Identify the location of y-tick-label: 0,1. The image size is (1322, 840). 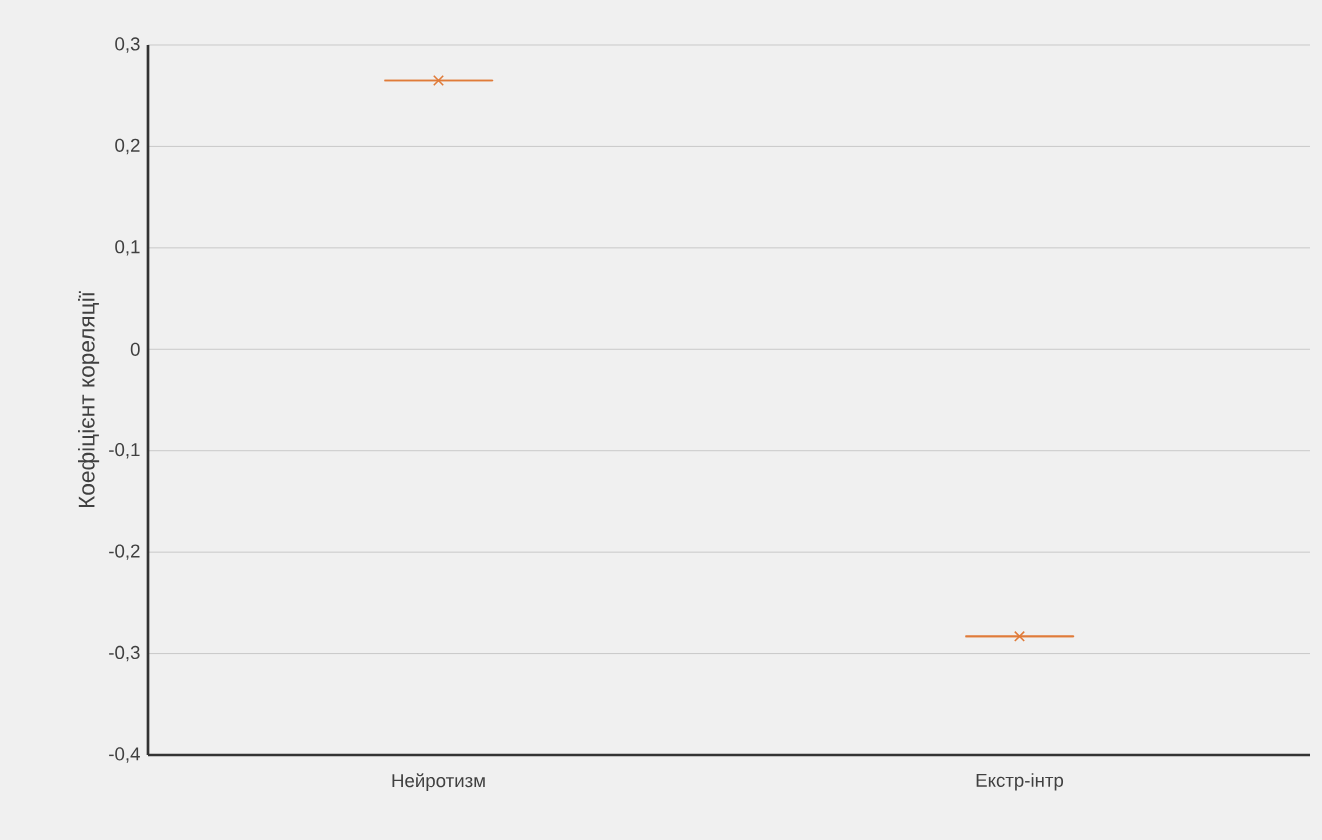
(127, 248).